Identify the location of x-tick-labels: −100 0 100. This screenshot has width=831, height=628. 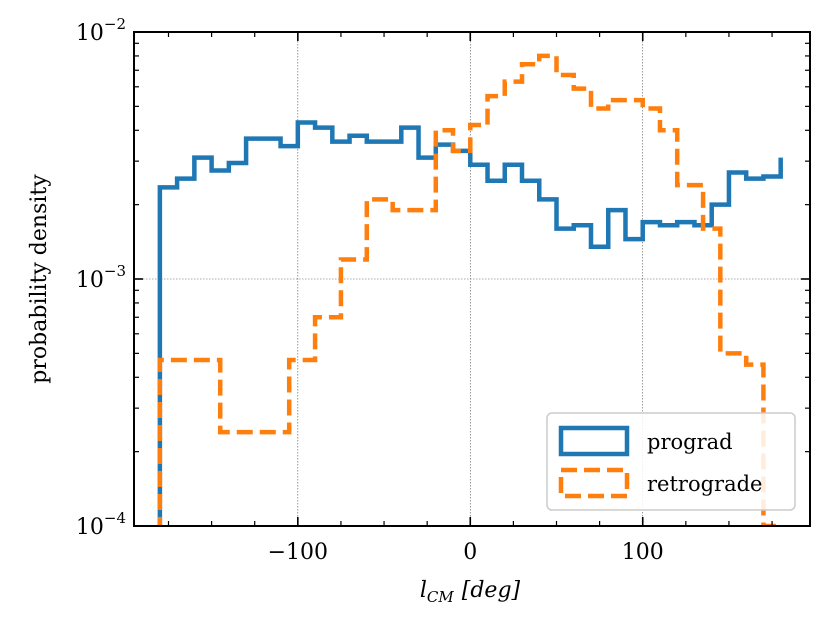
(466, 552).